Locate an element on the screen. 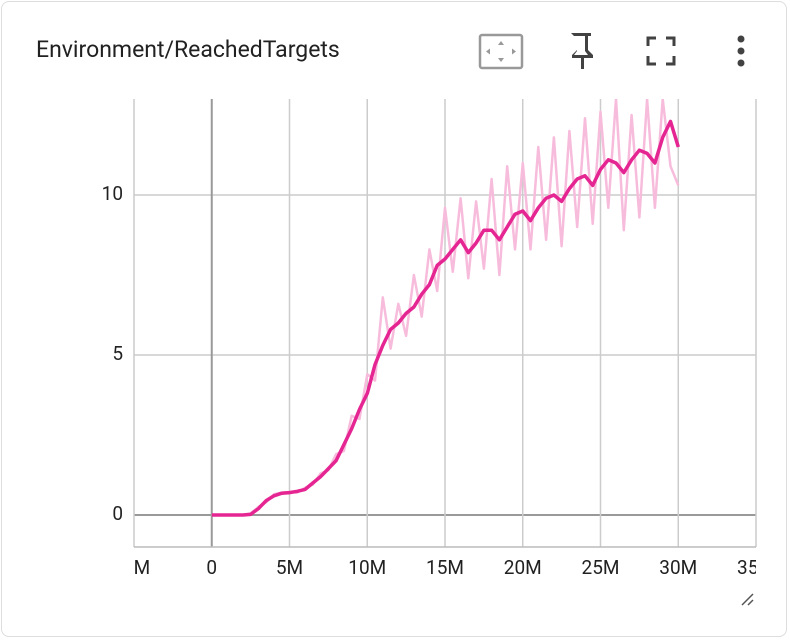  pin-icon is located at coordinates (582, 51).